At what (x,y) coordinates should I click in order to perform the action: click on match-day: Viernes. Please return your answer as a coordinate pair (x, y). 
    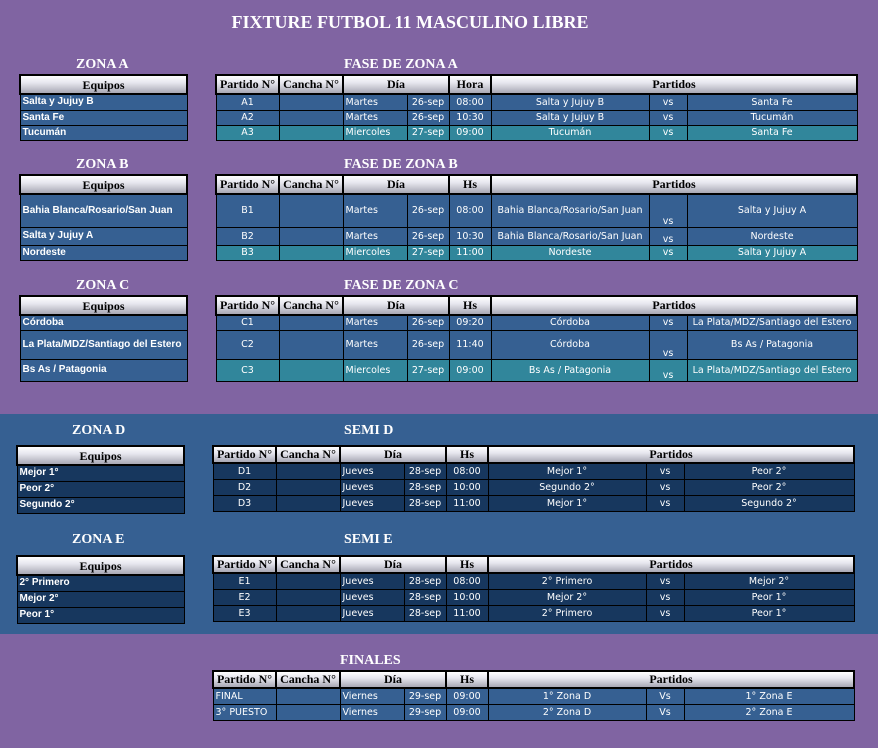
    Looking at the image, I should click on (372, 712).